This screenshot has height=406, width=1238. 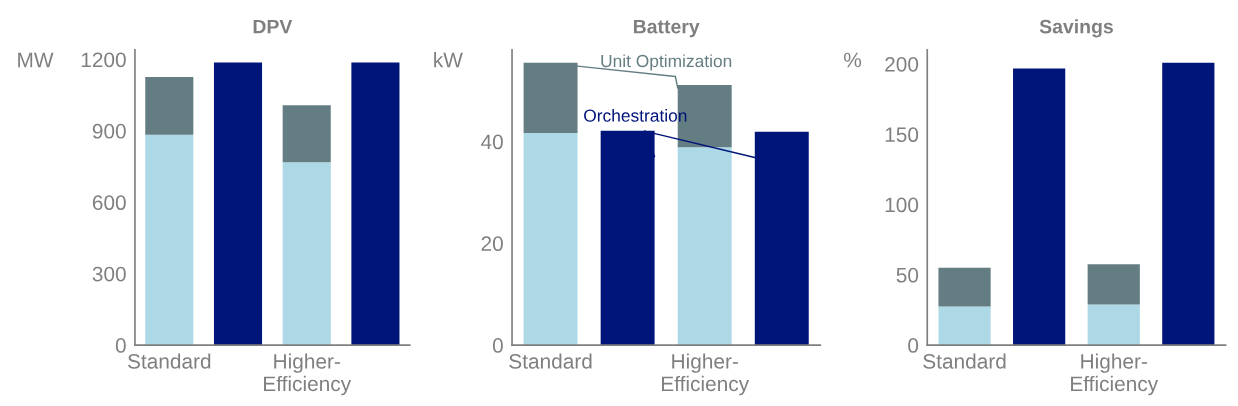 I want to click on chart-title: DPV, so click(x=273, y=26).